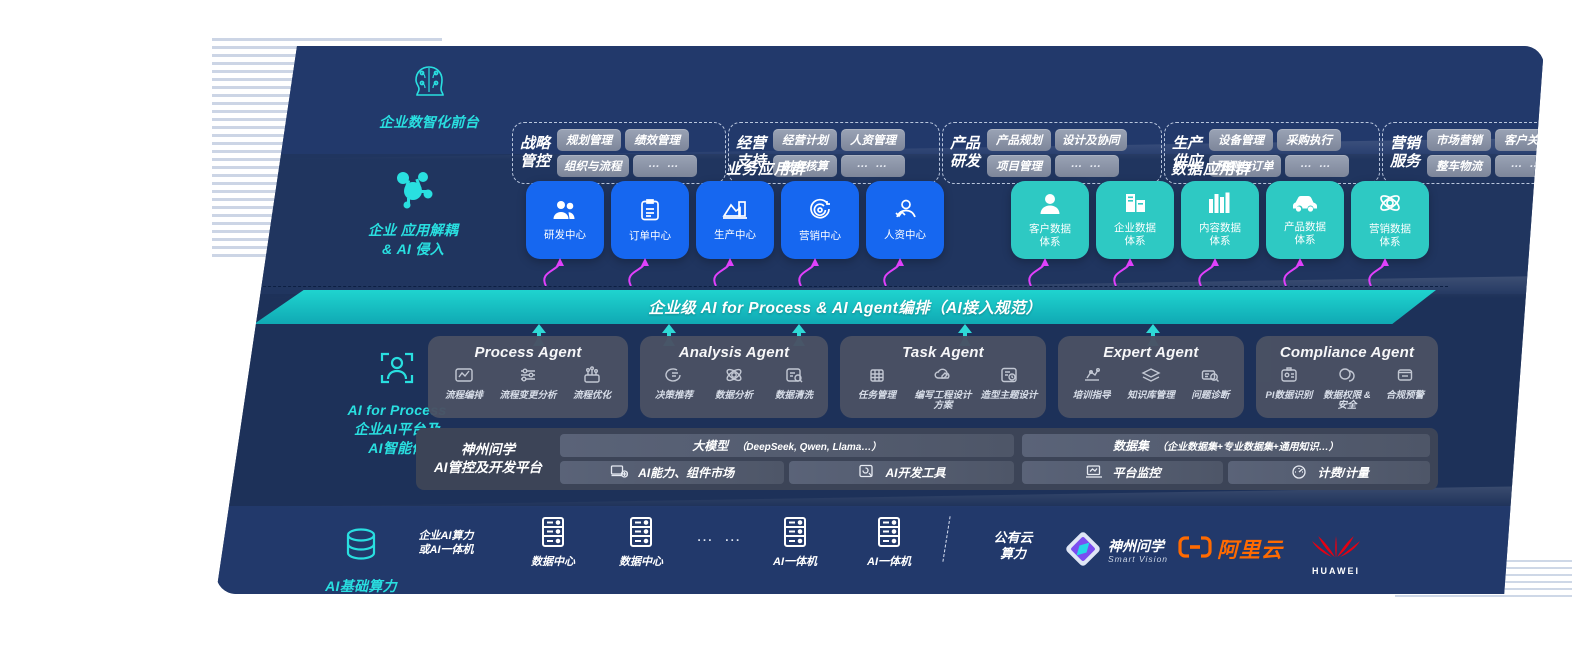 The height and width of the screenshot is (647, 1572). Describe the element at coordinates (795, 543) in the screenshot. I see `infra-node-ai-appliance-1: AI一体机` at that location.